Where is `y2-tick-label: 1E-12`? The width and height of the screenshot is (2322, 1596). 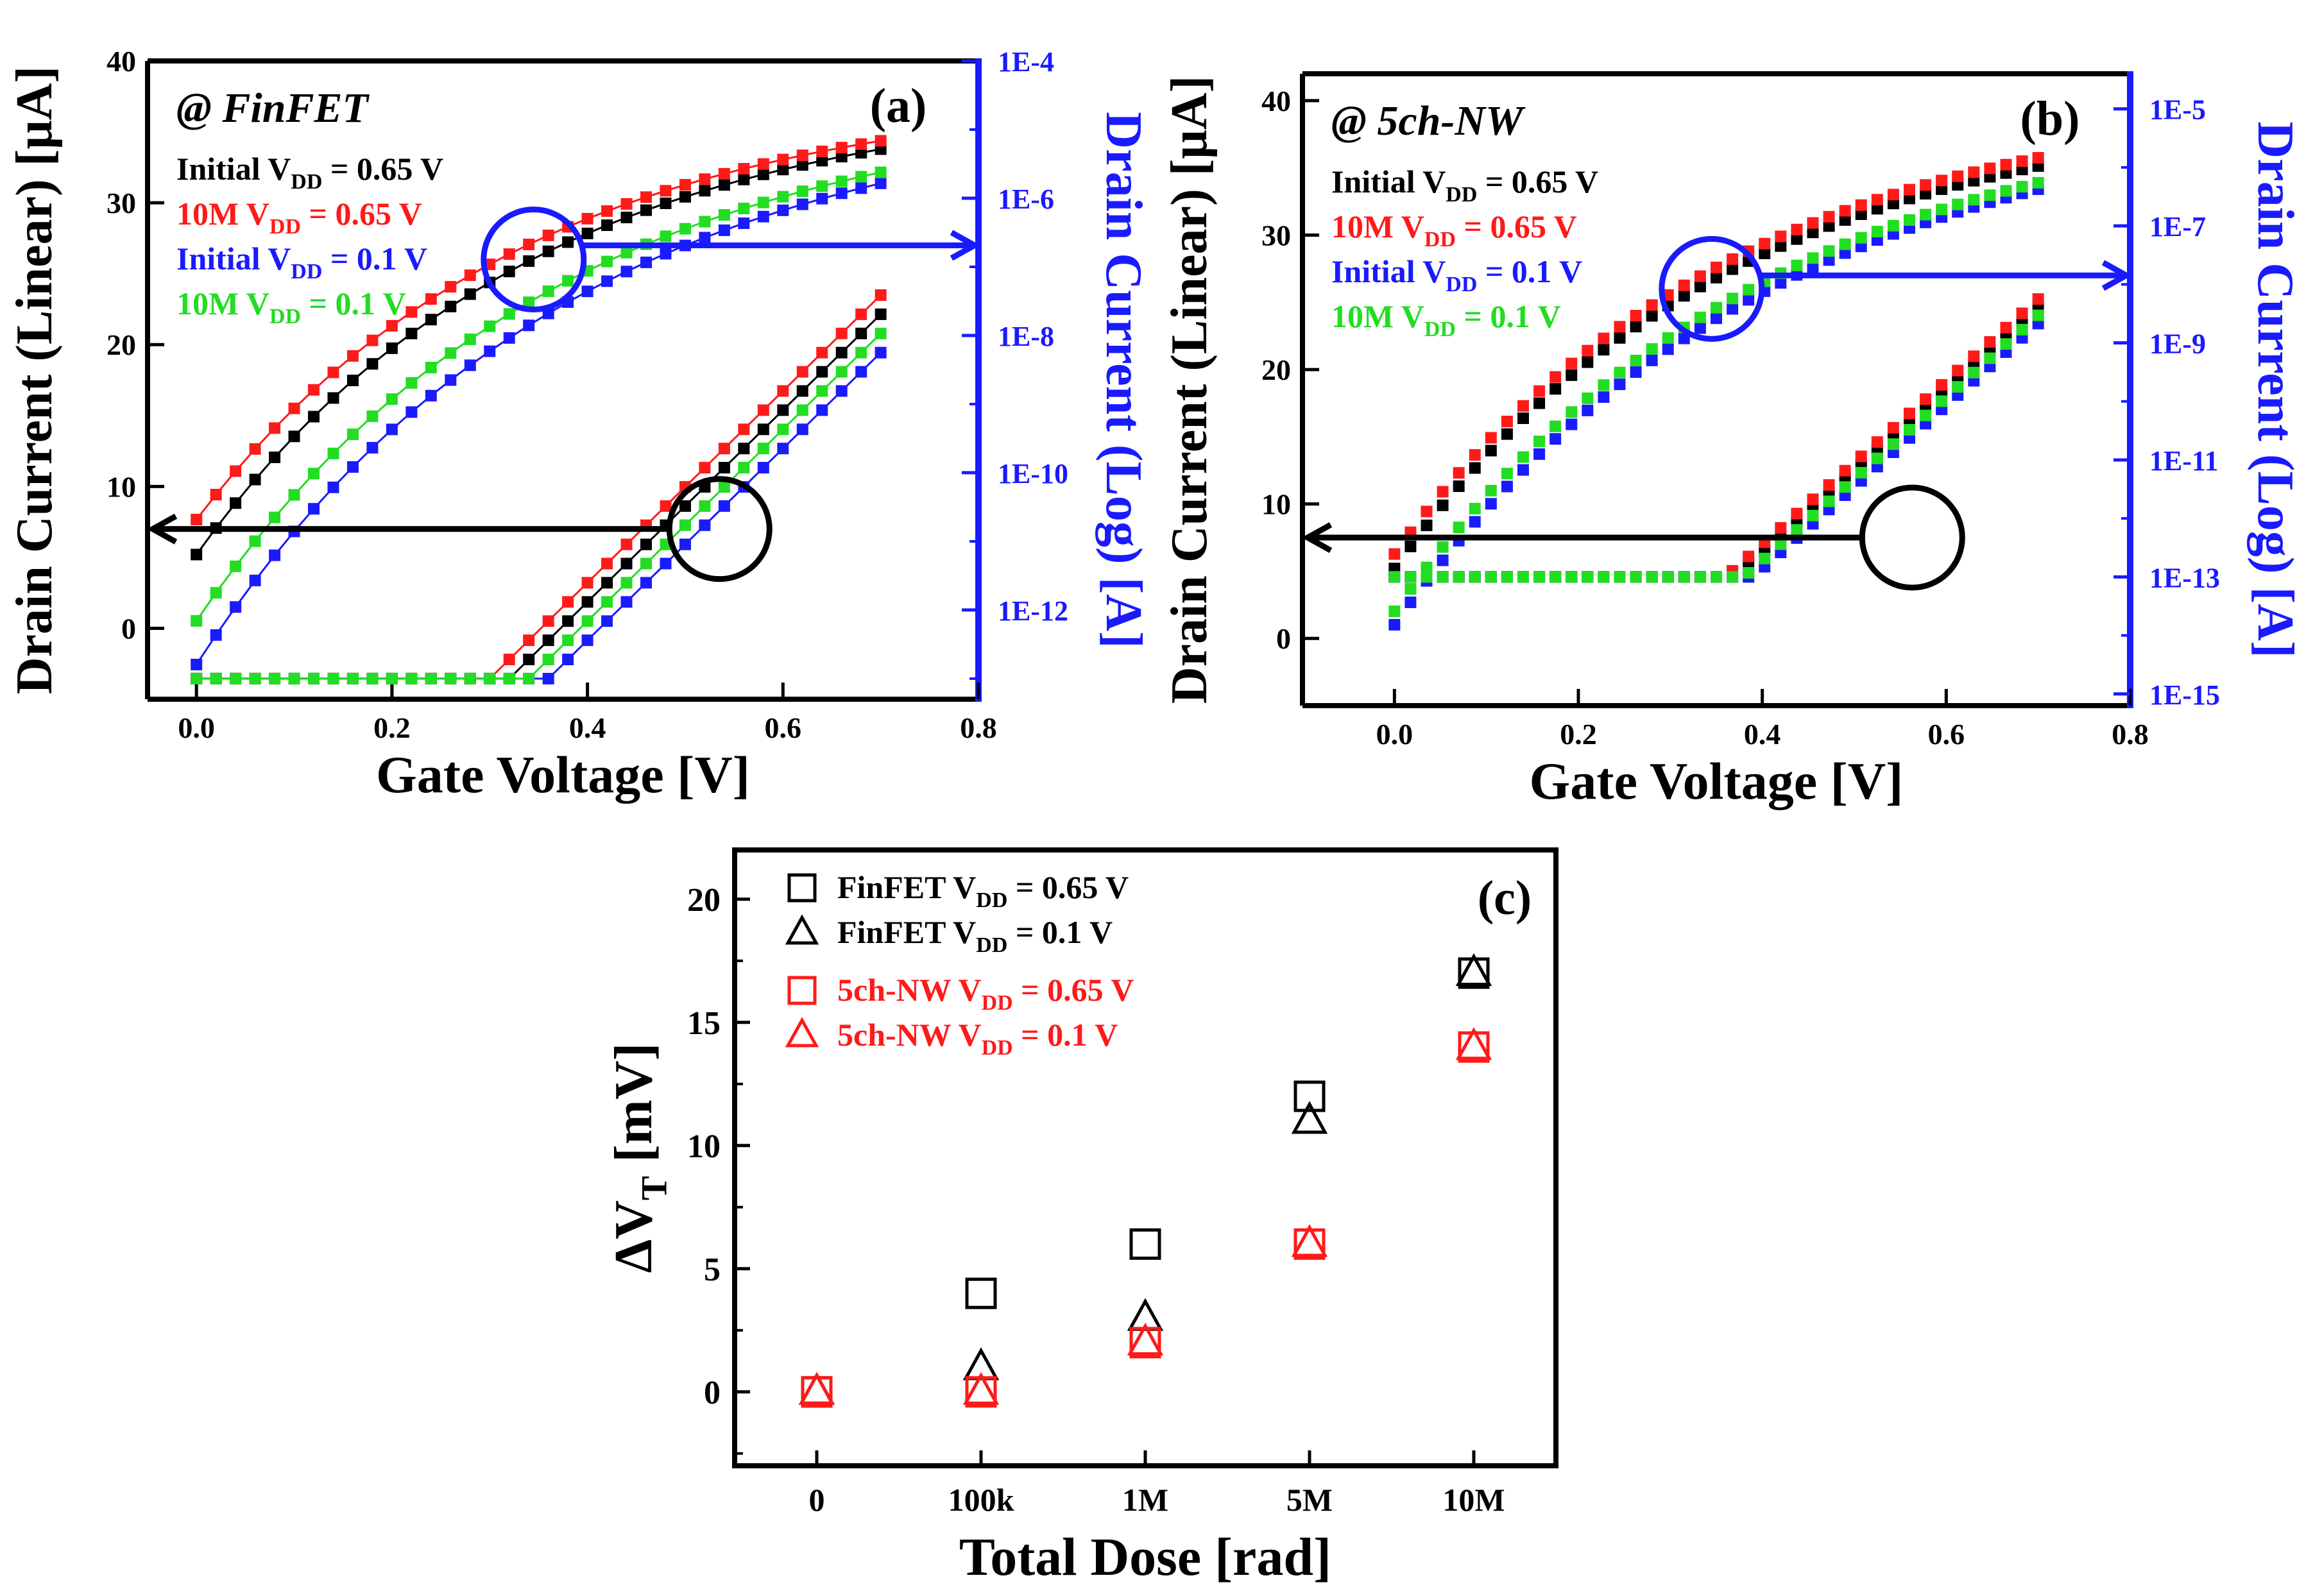 y2-tick-label: 1E-12 is located at coordinates (1033, 611).